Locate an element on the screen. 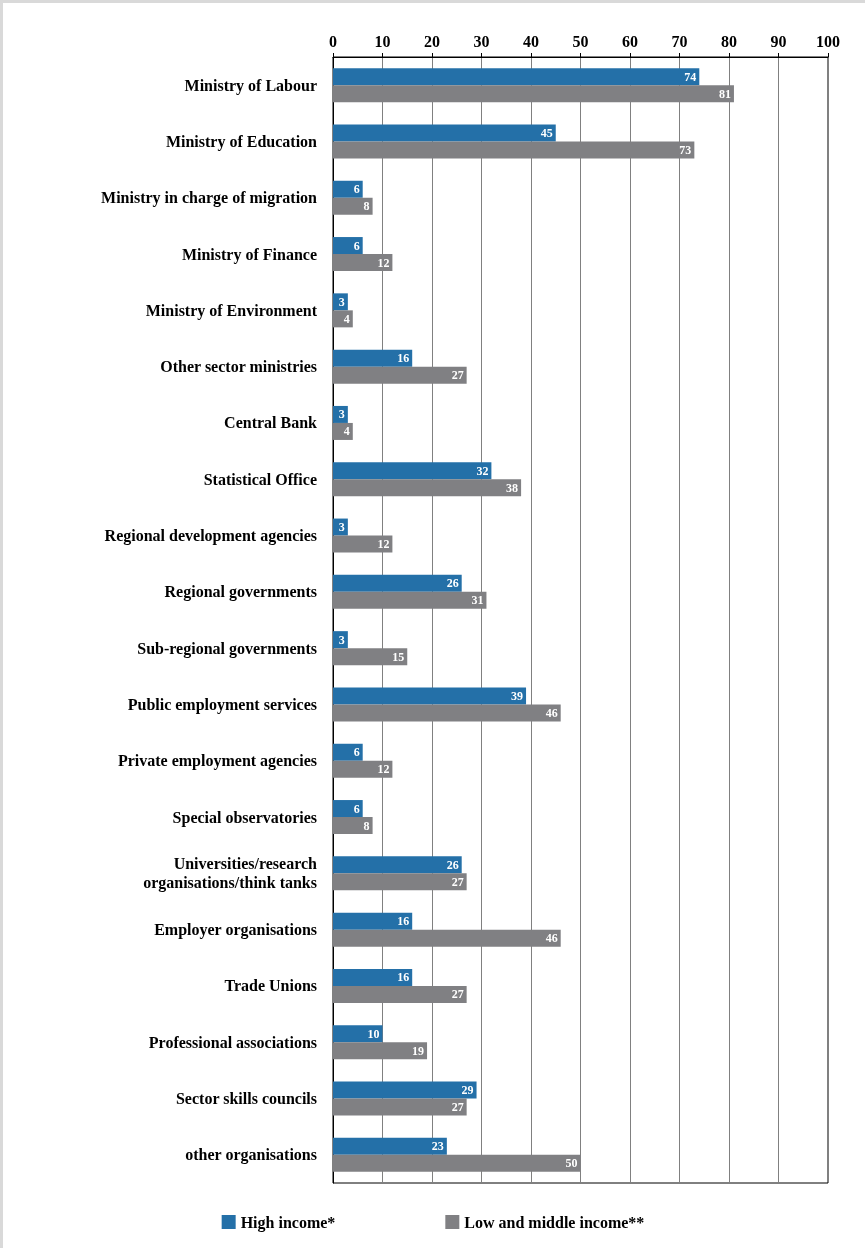 This screenshot has width=866, height=1249. y-tick-label: Special observatories is located at coordinates (244, 817).